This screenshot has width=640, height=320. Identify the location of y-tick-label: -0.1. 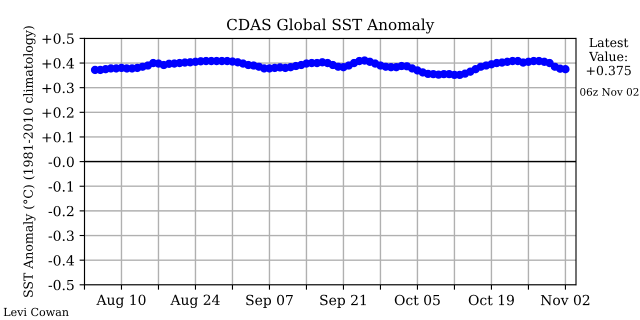
(60, 186).